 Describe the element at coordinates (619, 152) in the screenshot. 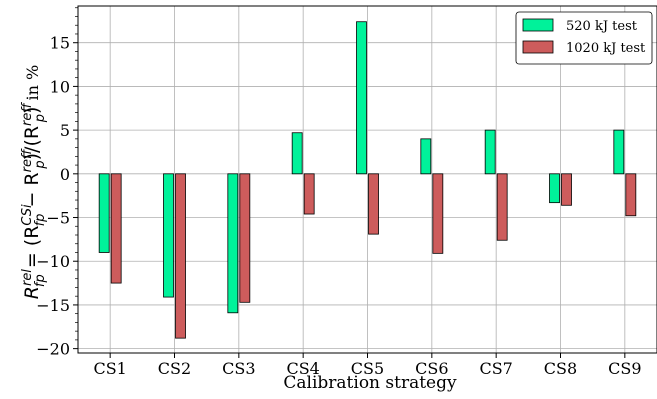

I see `bar-520-cs9` at that location.